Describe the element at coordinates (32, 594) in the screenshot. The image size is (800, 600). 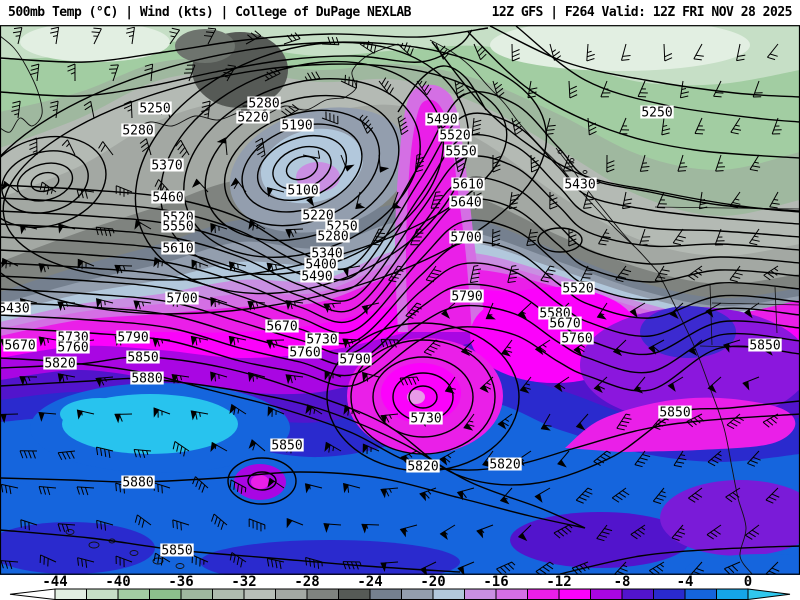
I see `colorbar-left-arrow` at that location.